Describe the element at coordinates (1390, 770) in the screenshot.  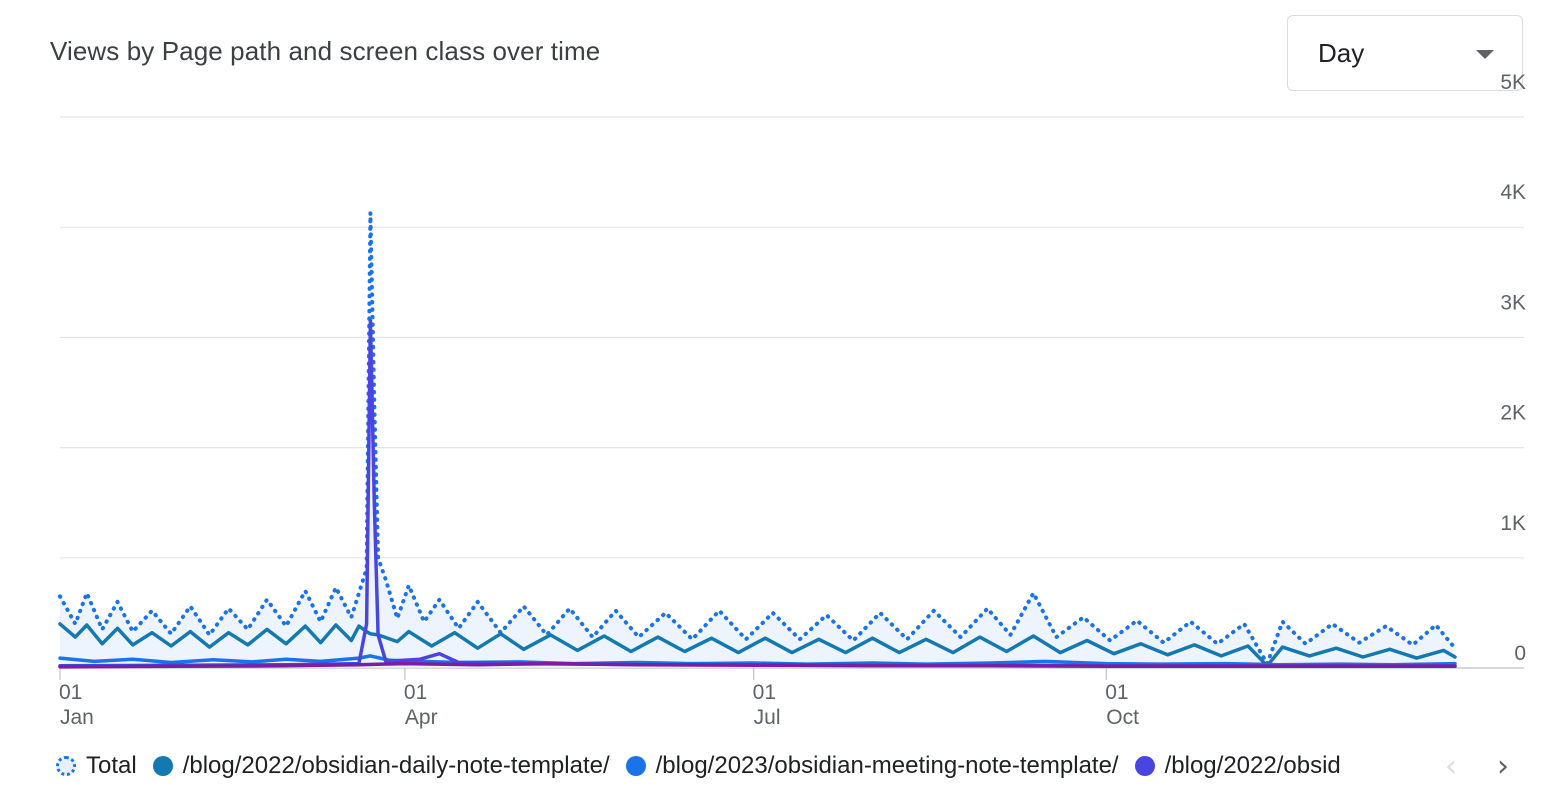
I see `legend-fade` at that location.